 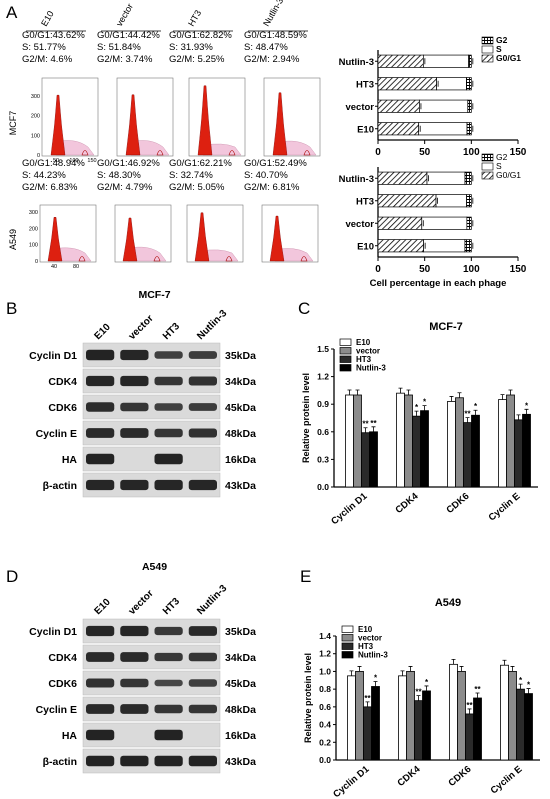 What do you see at coordinates (359, 224) in the screenshot?
I see `hbar-category-label: vector` at bounding box center [359, 224].